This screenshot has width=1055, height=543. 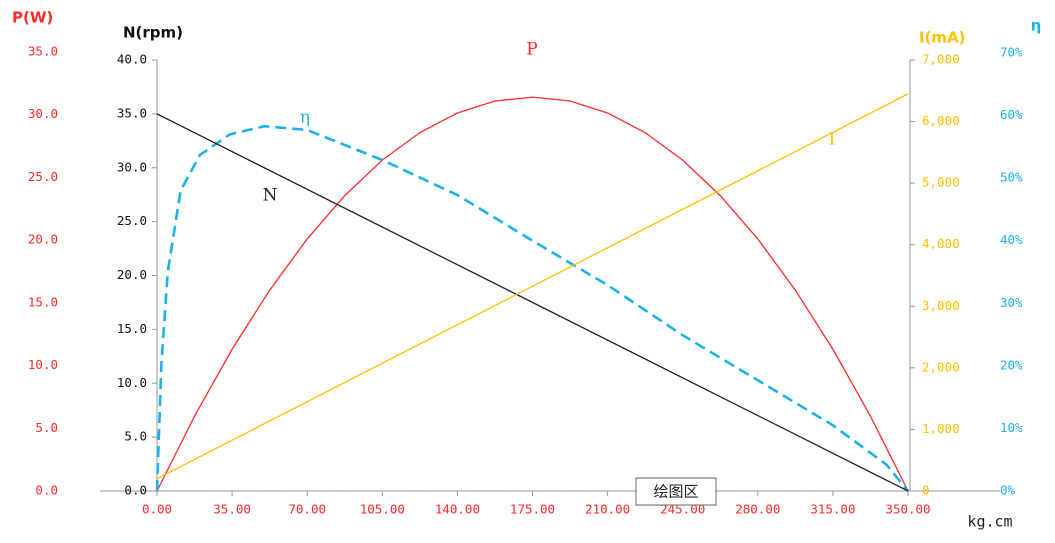 I want to click on x-tick-label: 105.00, so click(x=382, y=509).